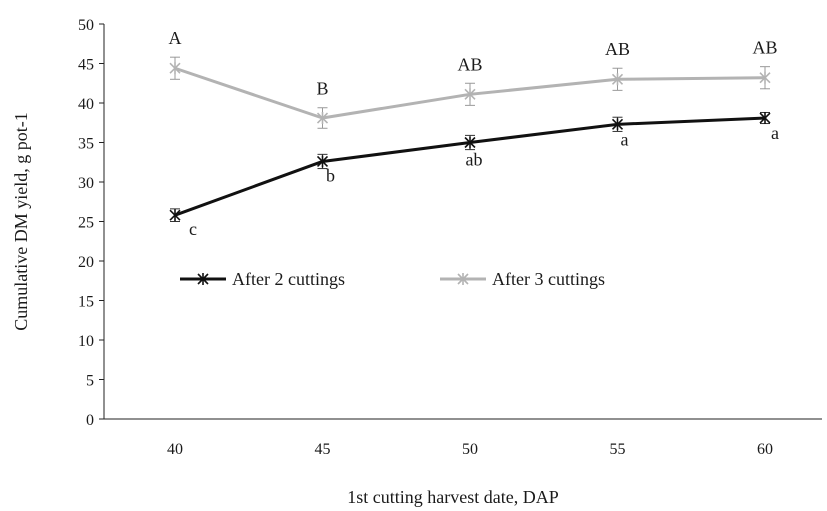 The height and width of the screenshot is (511, 827). I want to click on y-tick-label: 10, so click(86, 341).